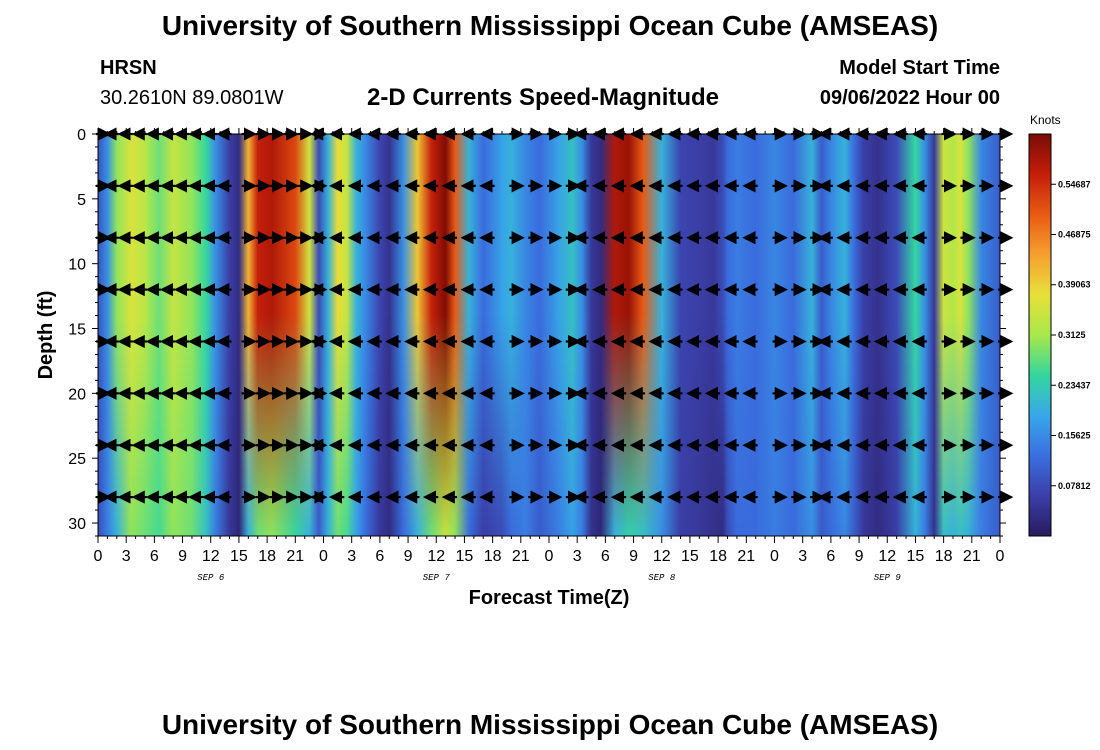 The height and width of the screenshot is (750, 1100). Describe the element at coordinates (1045, 120) in the screenshot. I see `colorbar-unit: Knots` at that location.